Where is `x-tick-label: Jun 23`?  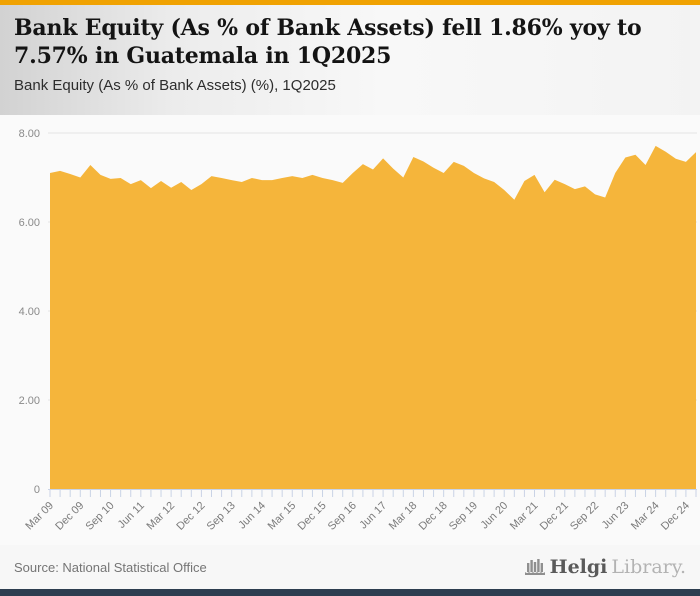
x-tick-label: Jun 23 is located at coordinates (616, 516).